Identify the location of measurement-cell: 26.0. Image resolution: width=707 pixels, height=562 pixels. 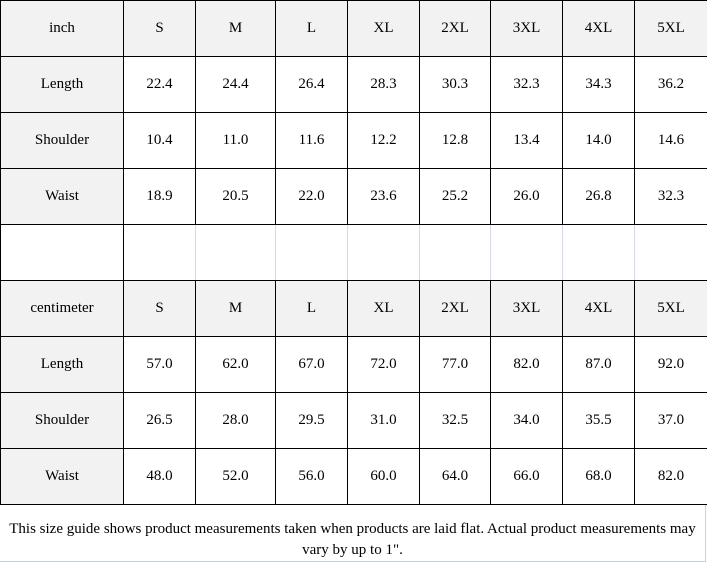
(526, 196).